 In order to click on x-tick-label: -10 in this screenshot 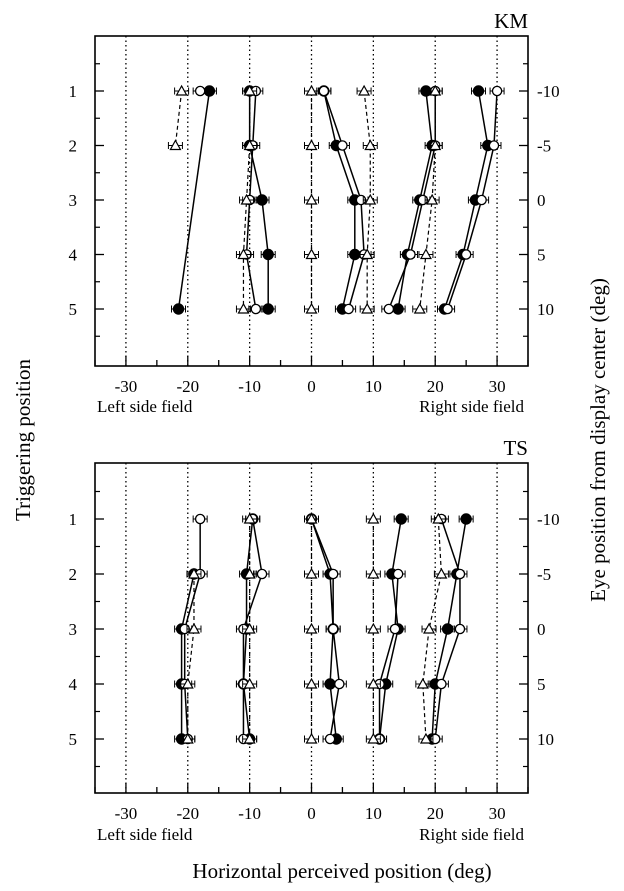, I will do `click(249, 386)`.